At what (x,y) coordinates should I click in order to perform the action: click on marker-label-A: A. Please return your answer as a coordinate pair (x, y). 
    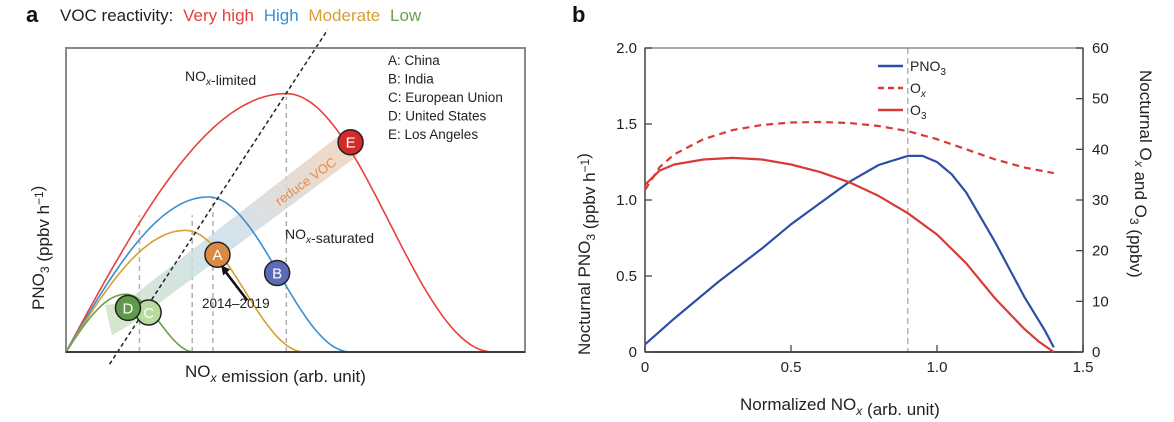
    Looking at the image, I should click on (217, 255).